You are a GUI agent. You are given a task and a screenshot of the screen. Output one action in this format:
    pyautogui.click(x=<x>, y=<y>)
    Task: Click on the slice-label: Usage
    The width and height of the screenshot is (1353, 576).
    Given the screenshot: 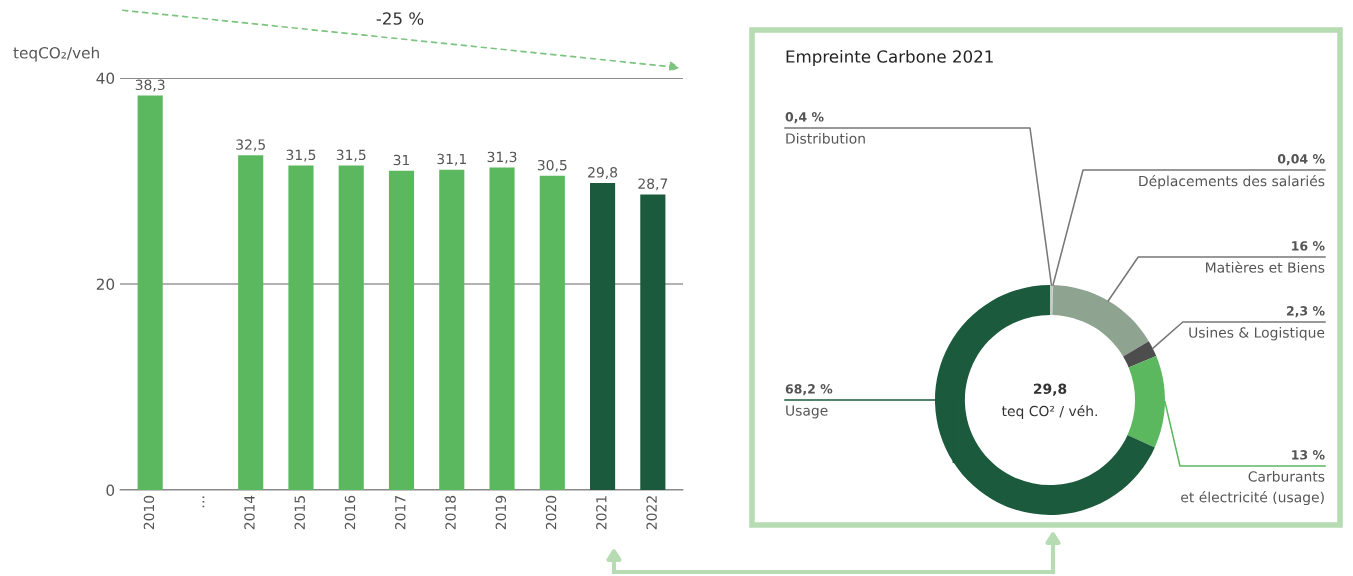 What is the action you would take?
    pyautogui.click(x=807, y=412)
    